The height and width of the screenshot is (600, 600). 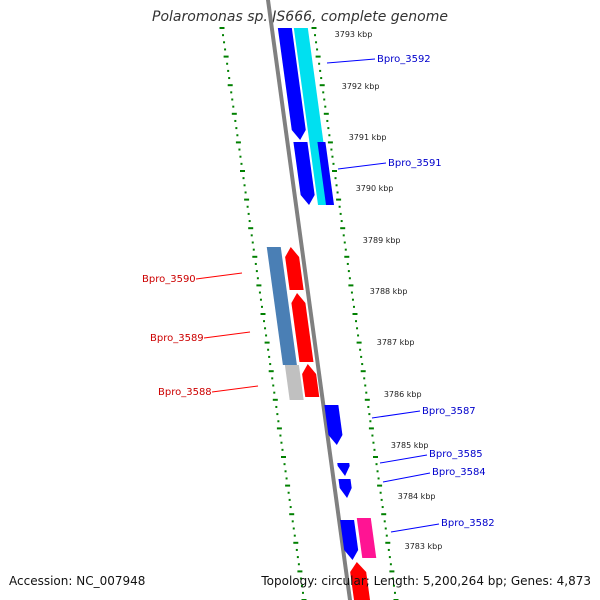 I want to click on gene-label-bpro_3584: Bpro_3584, so click(x=459, y=472).